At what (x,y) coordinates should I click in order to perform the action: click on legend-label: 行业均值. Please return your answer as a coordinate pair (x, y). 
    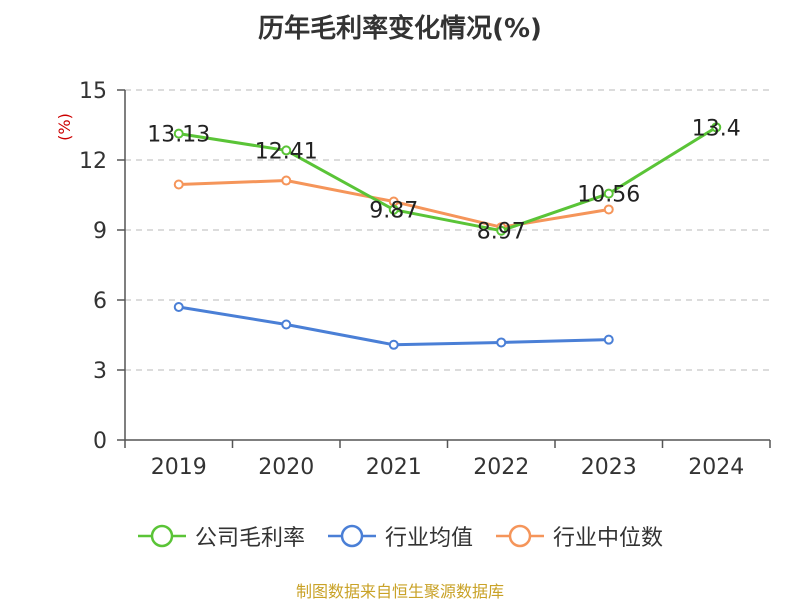
    Looking at the image, I should click on (428, 538).